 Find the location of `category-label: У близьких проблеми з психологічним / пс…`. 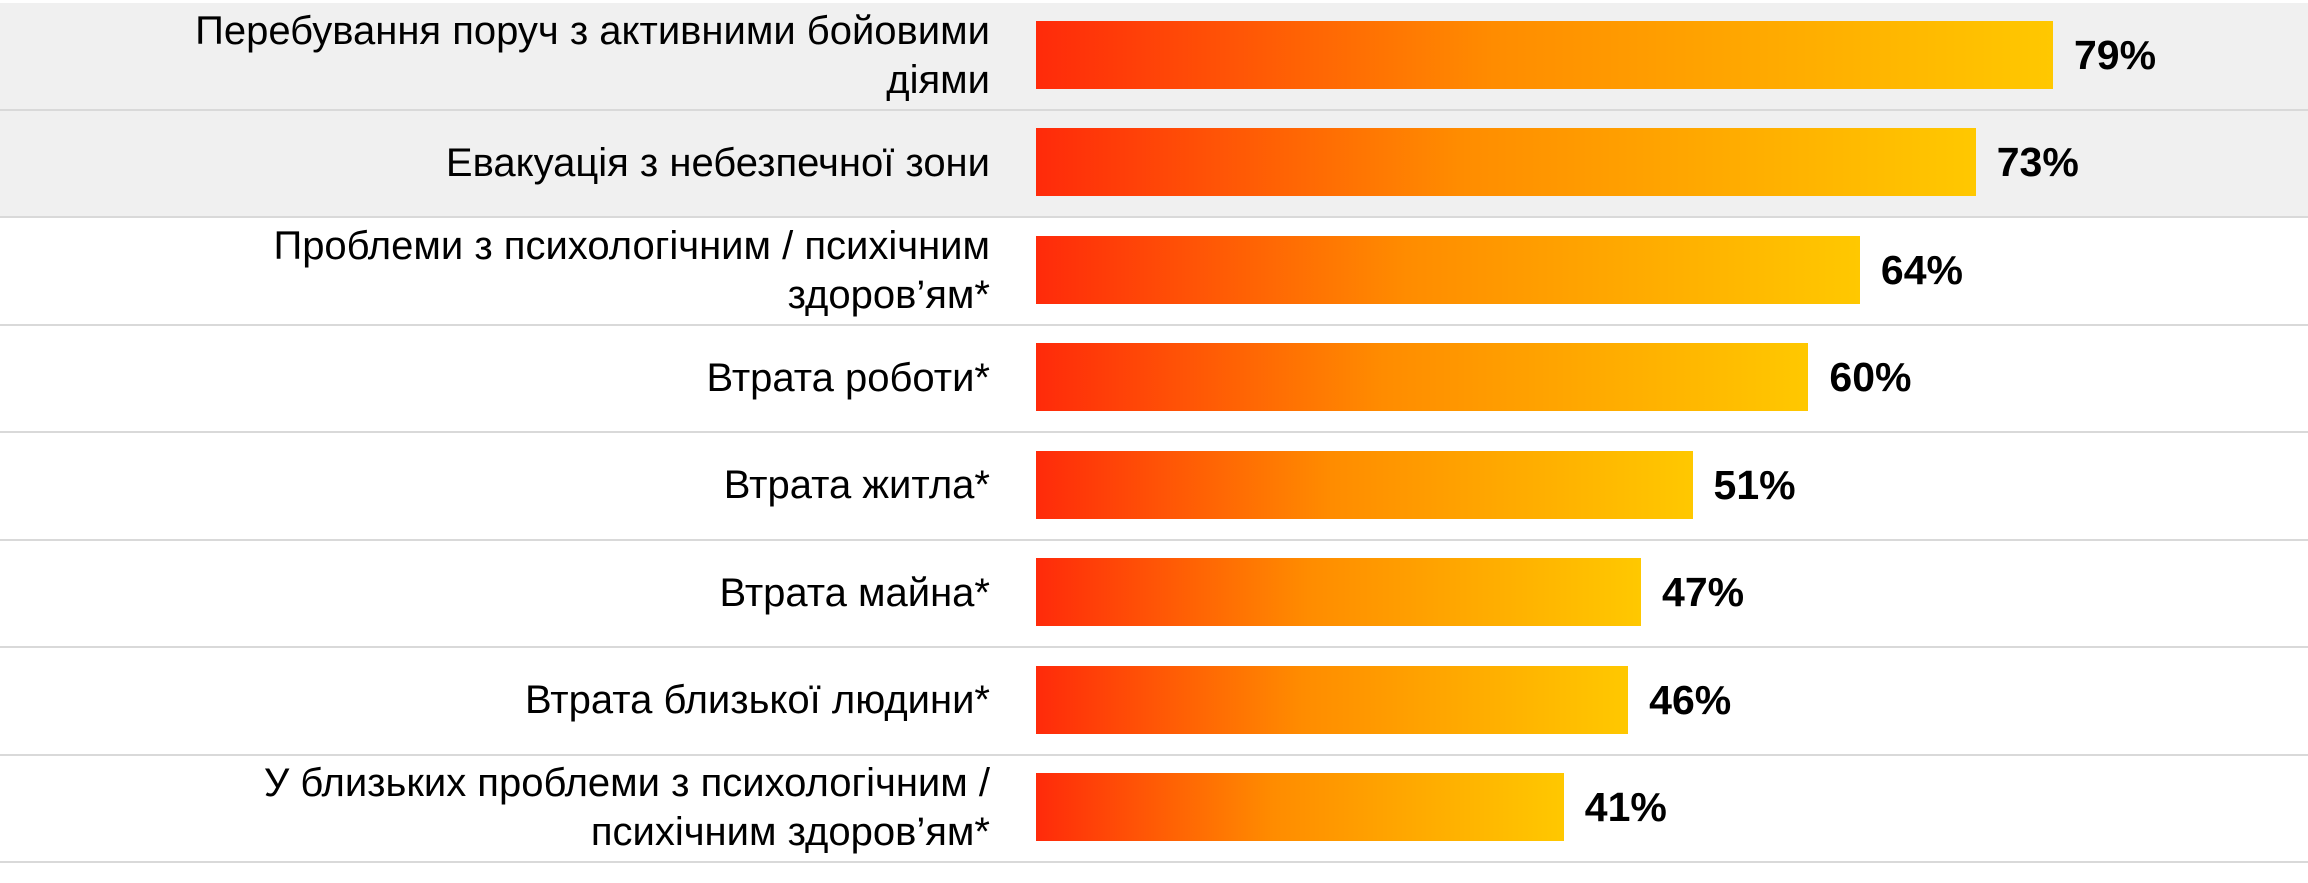

category-label: У близьких проблеми з психологічним / пс… is located at coordinates (626, 808).